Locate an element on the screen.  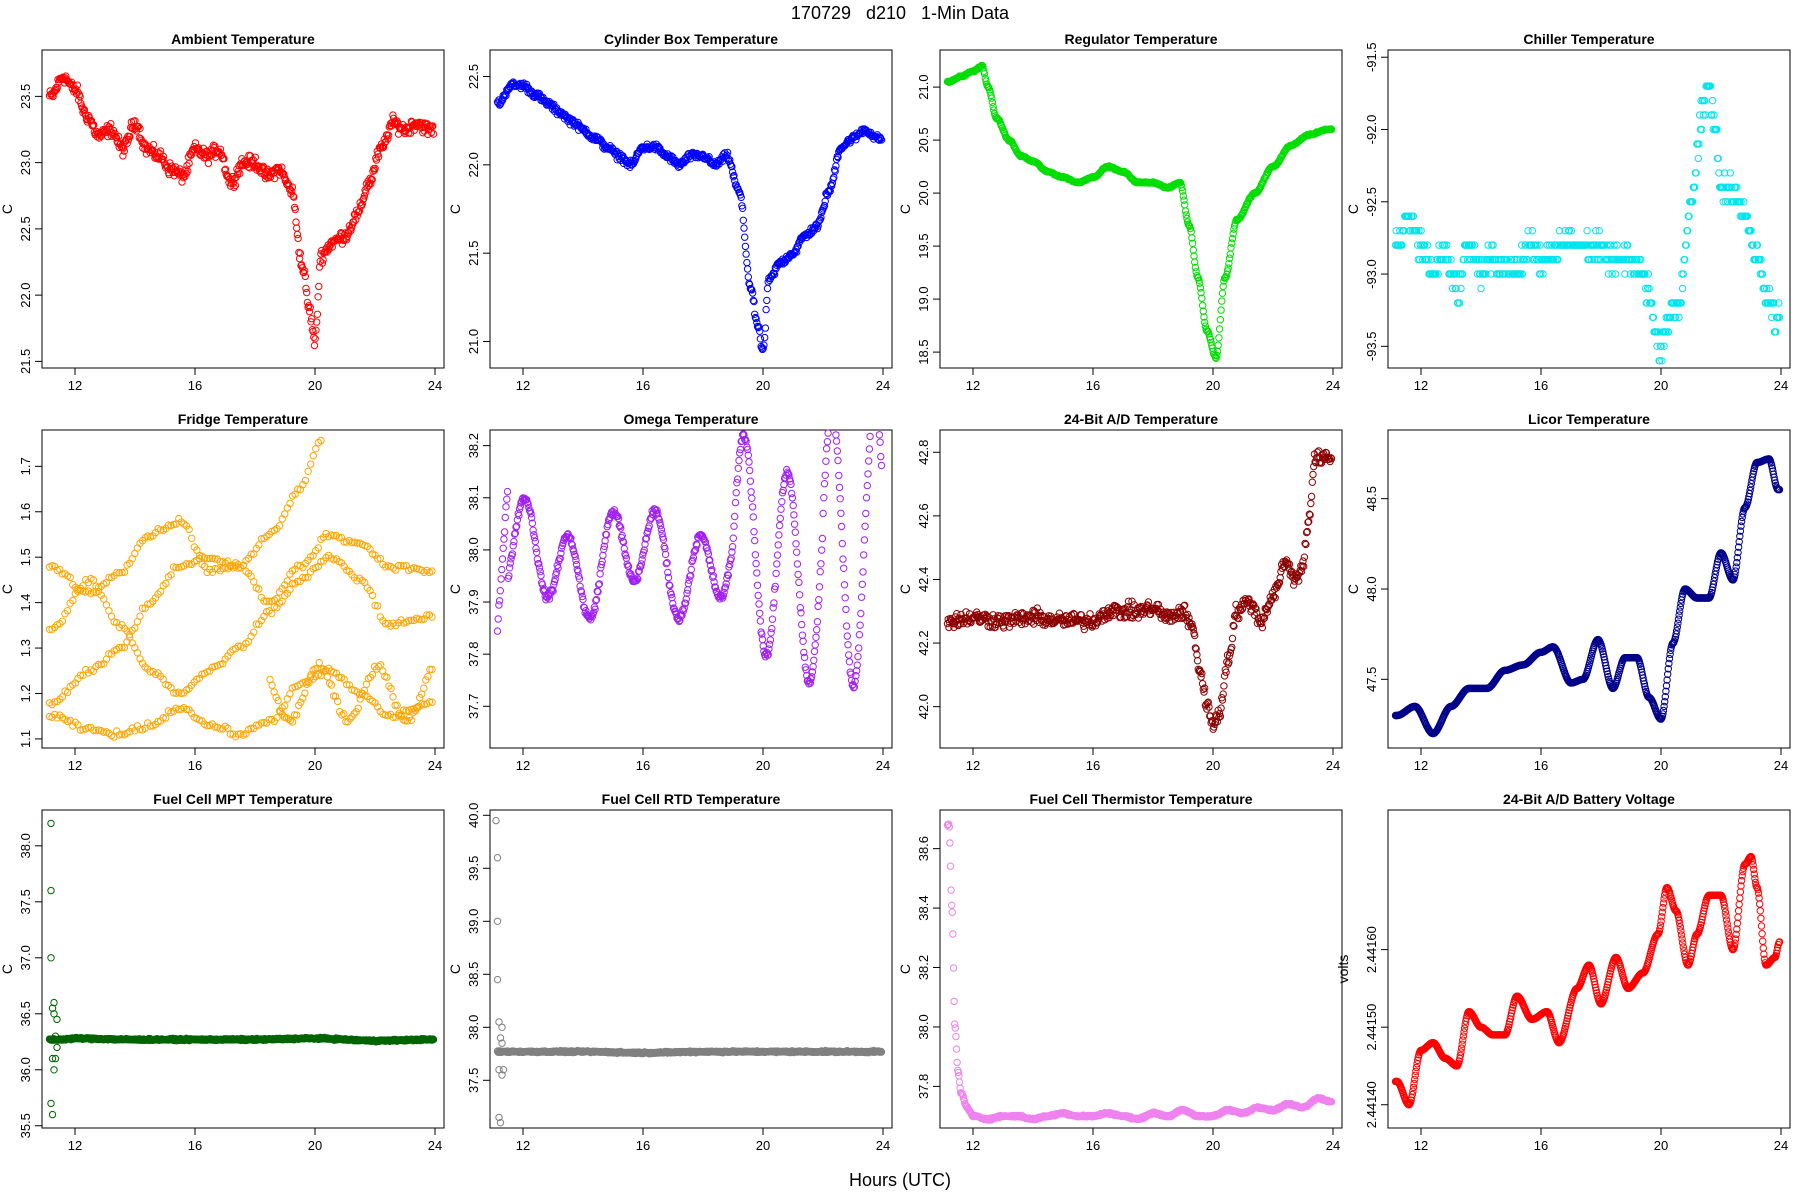
x-tick-label: 12 is located at coordinates (1421, 385).